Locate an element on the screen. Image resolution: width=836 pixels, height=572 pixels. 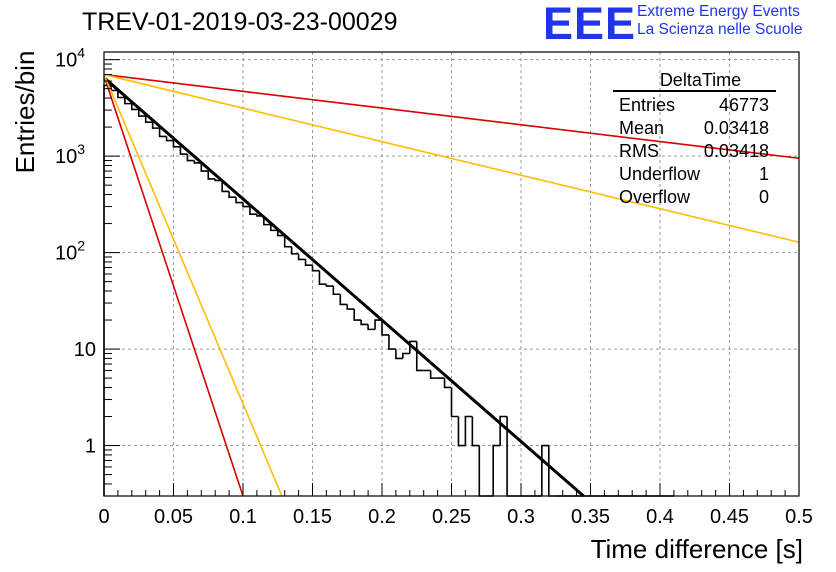
stats-label: Mean is located at coordinates (642, 127).